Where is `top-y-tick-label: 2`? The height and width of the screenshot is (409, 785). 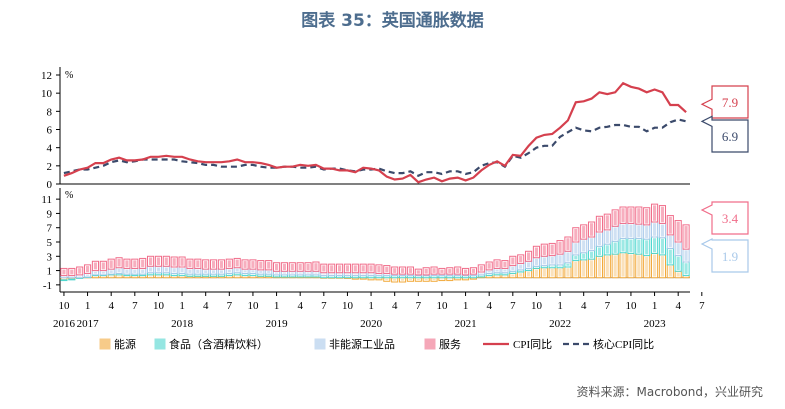 top-y-tick-label: 2 is located at coordinates (50, 167).